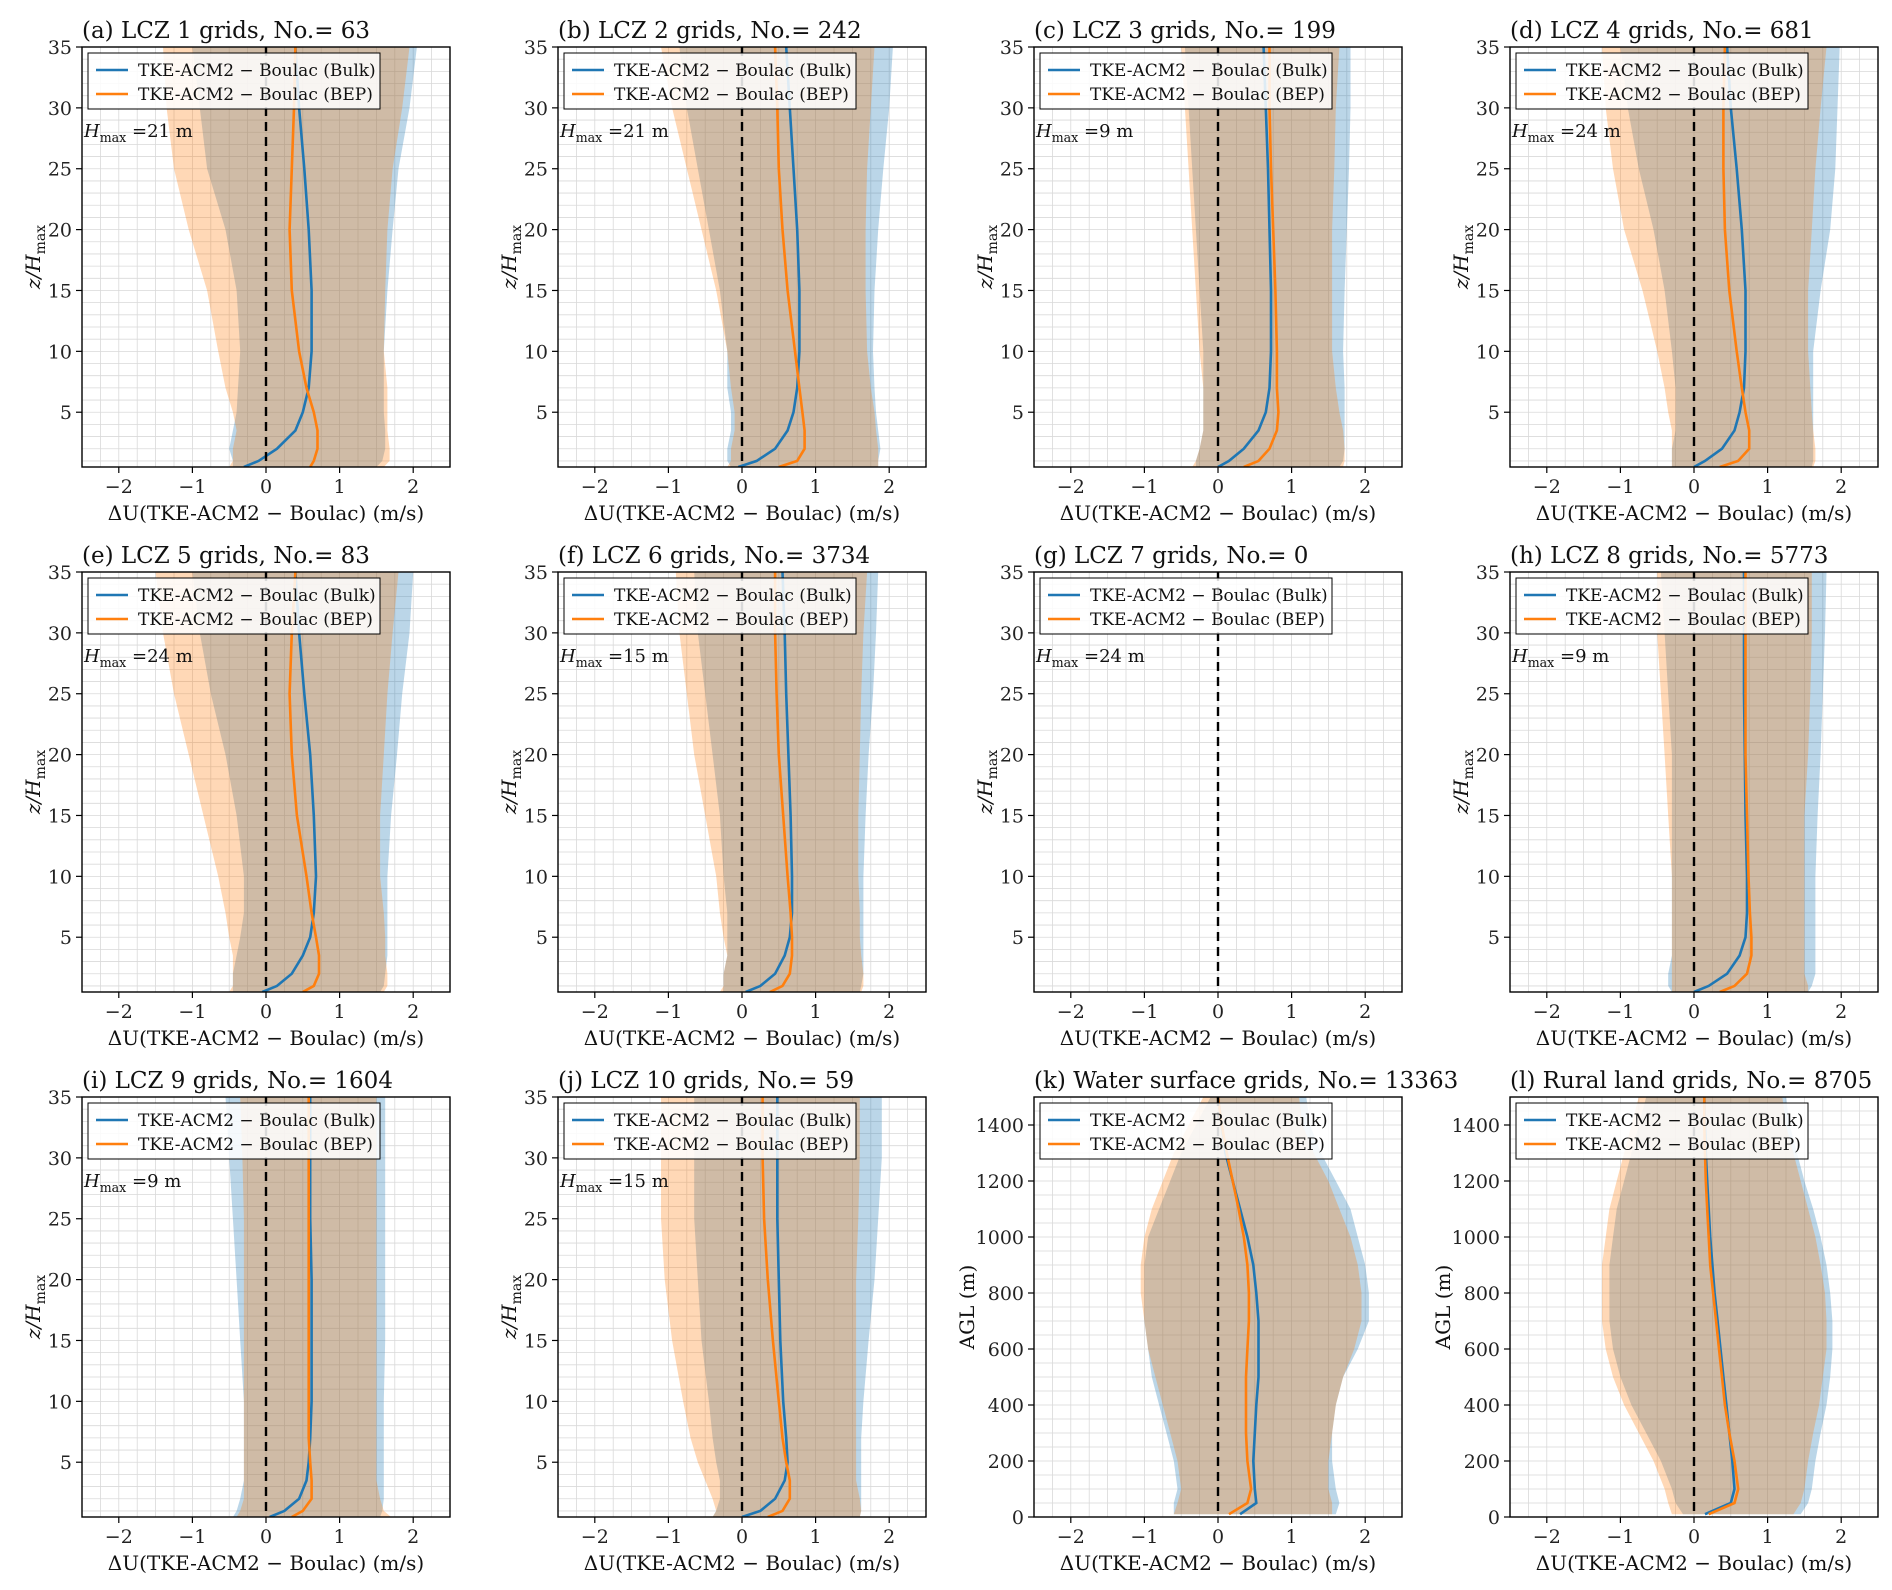  Describe the element at coordinates (226, 556) in the screenshot. I see `panel-title: (e) LCZ 5 grids, No.= 83` at that location.